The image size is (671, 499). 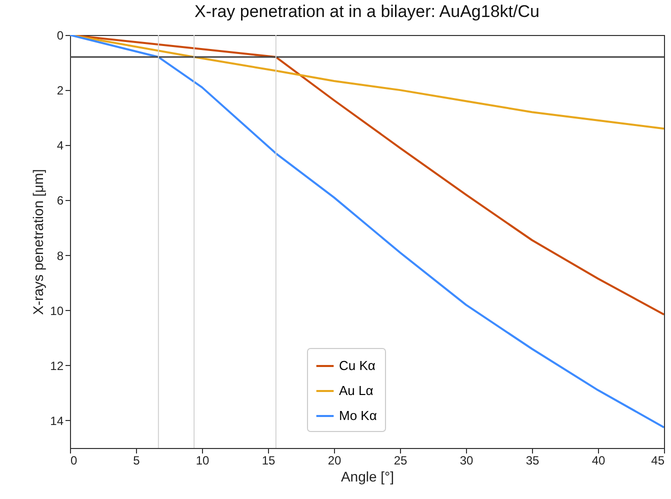 I want to click on x-tick-label: 25, so click(x=401, y=461).